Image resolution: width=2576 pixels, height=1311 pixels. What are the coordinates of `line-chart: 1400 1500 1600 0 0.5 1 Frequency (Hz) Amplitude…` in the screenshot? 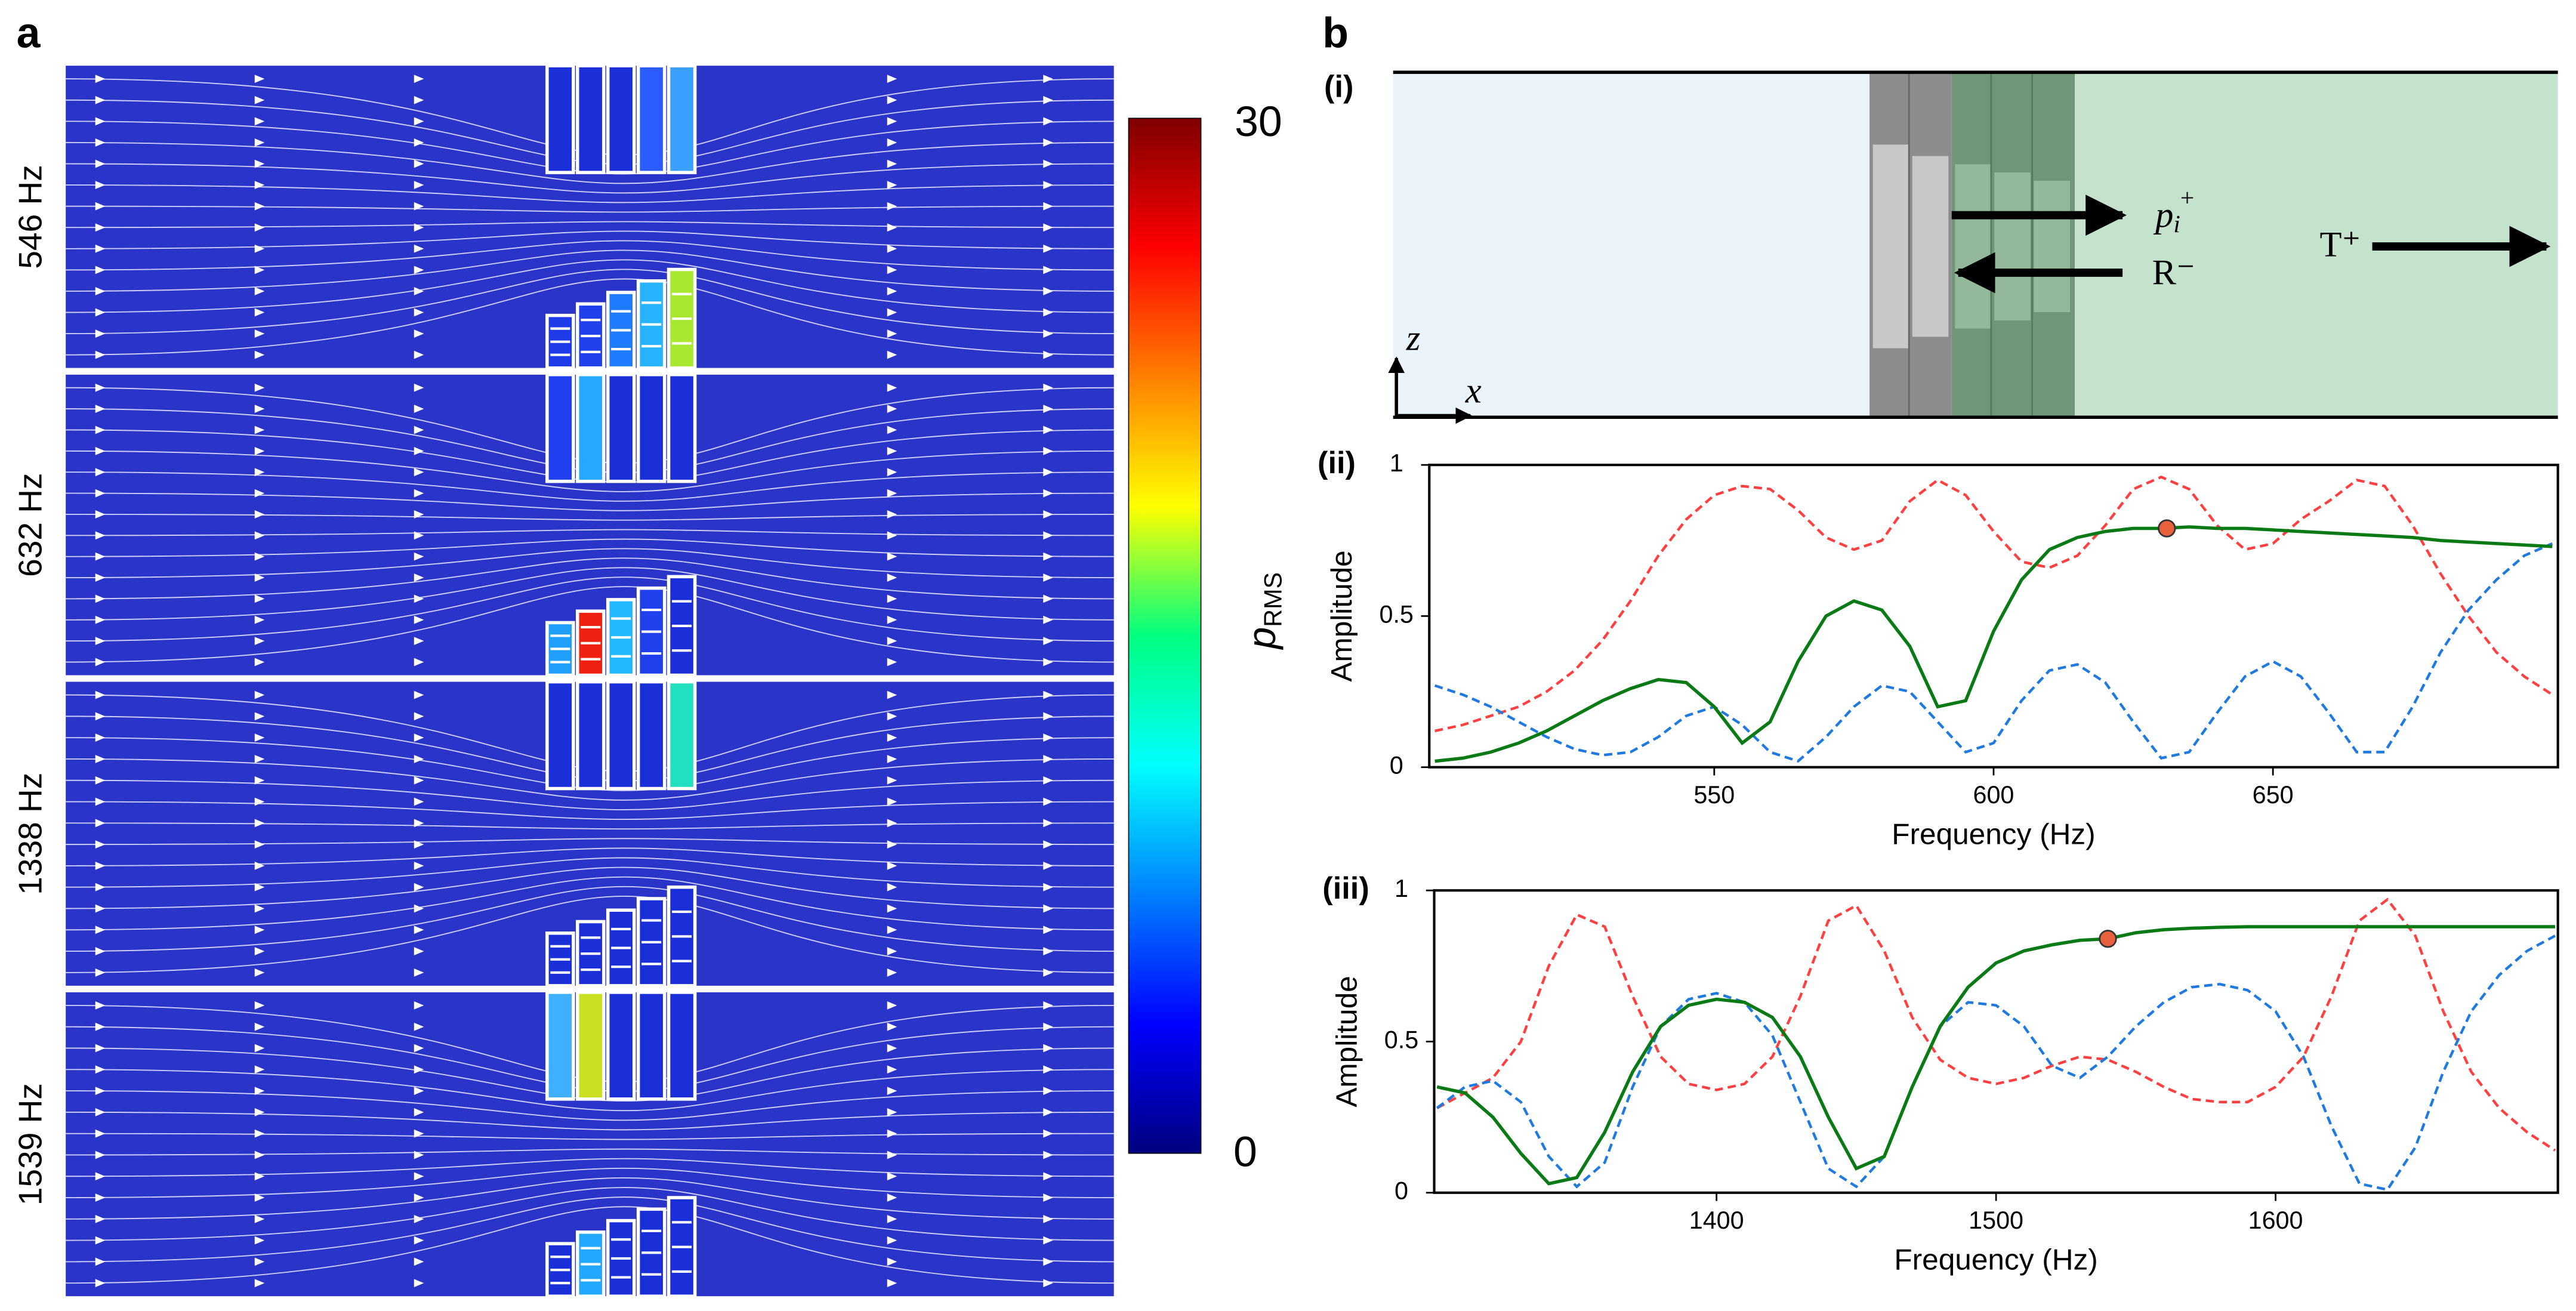 It's located at (1941, 1073).